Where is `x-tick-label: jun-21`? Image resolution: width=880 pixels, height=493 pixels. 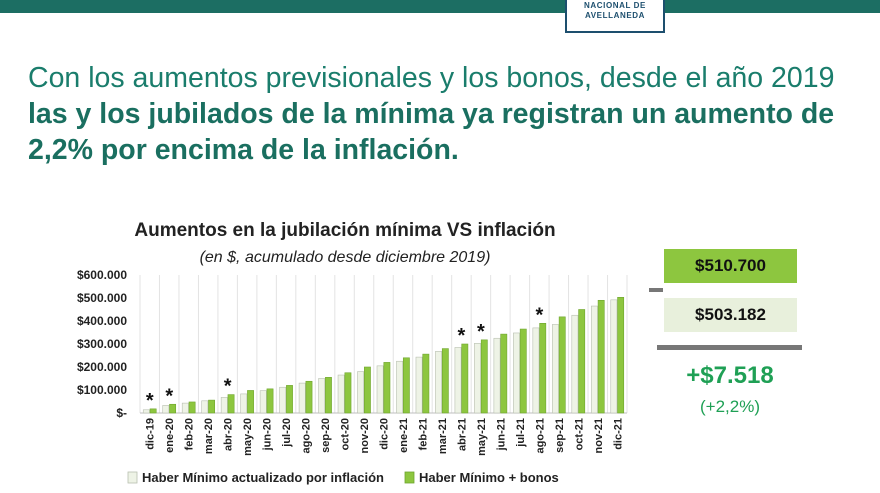
x-tick-label: jun-21 is located at coordinates (501, 434).